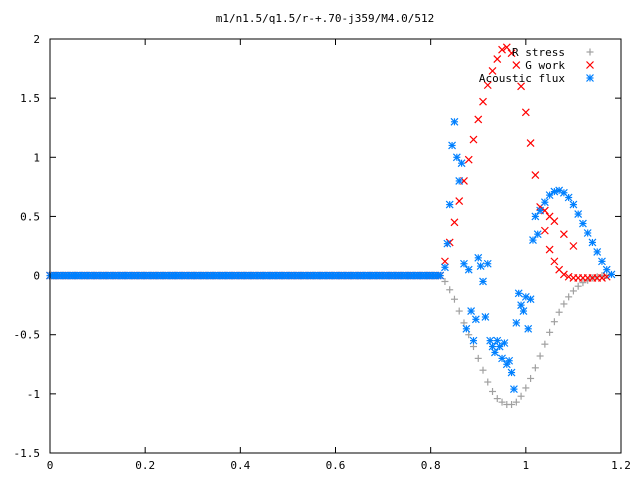 The image size is (640, 480). Describe the element at coordinates (27, 453) in the screenshot. I see `y-tick-label: -1.5` at that location.